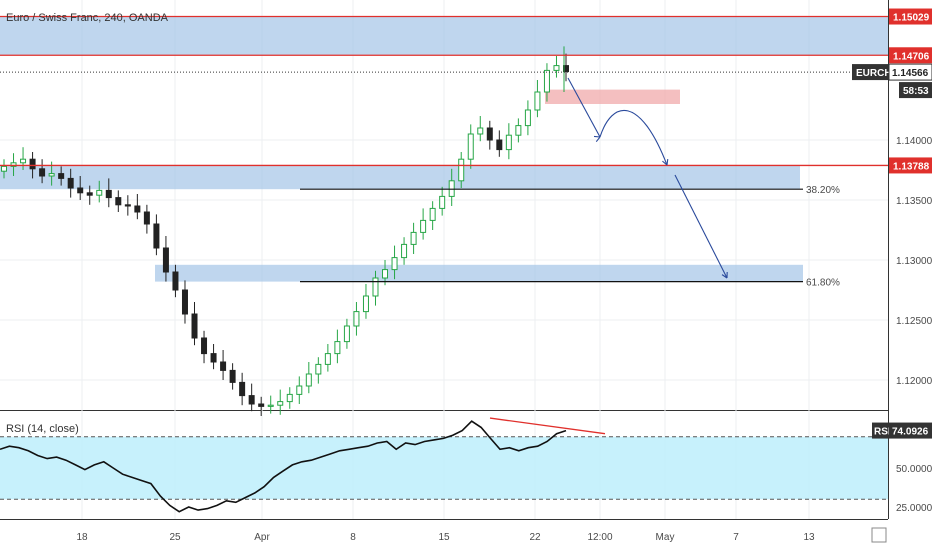 The image size is (932, 555). I want to click on y-tick-label: 1.12500, so click(914, 321).